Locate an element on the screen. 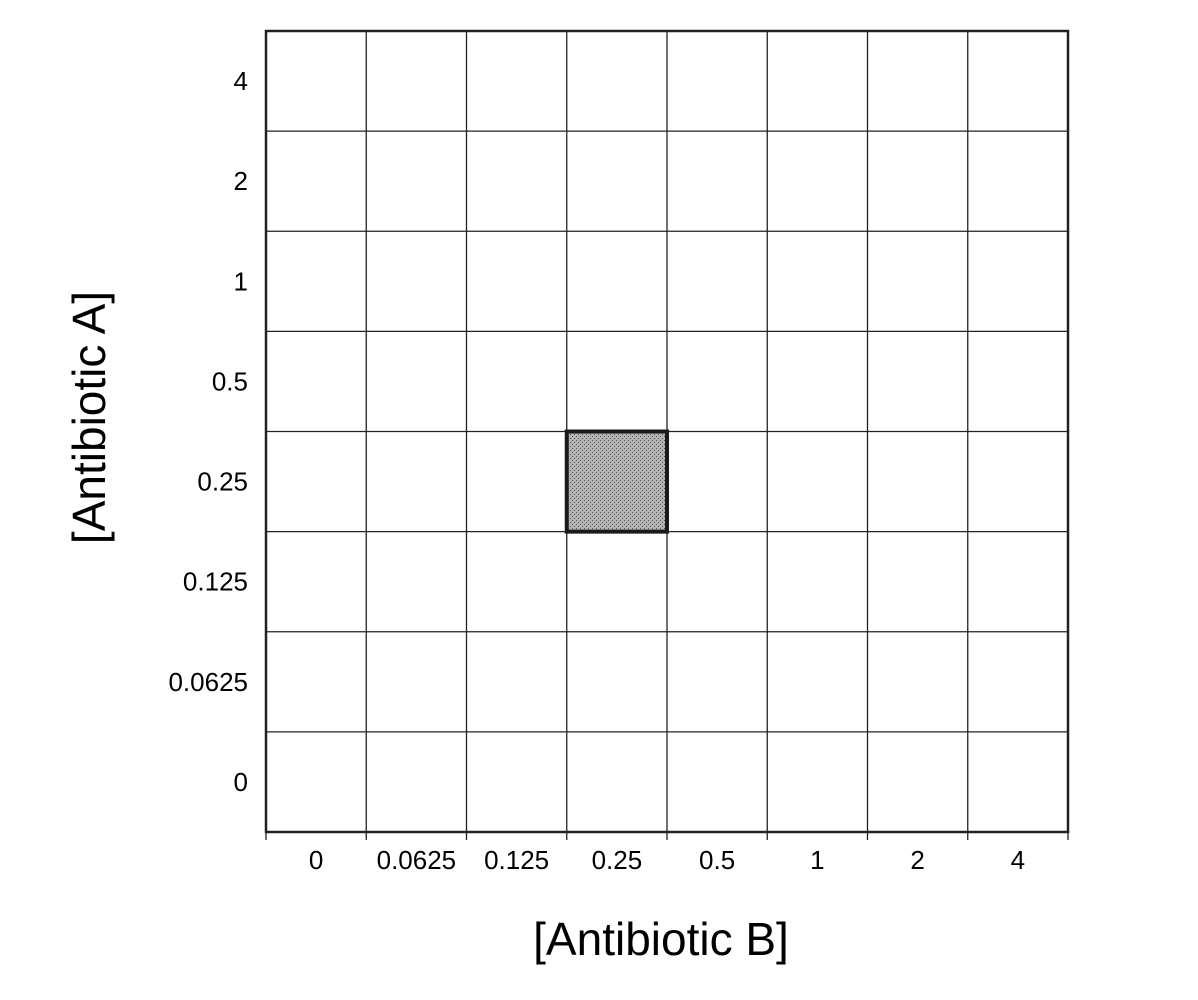  y-tick-label: 0.5 is located at coordinates (230, 381).